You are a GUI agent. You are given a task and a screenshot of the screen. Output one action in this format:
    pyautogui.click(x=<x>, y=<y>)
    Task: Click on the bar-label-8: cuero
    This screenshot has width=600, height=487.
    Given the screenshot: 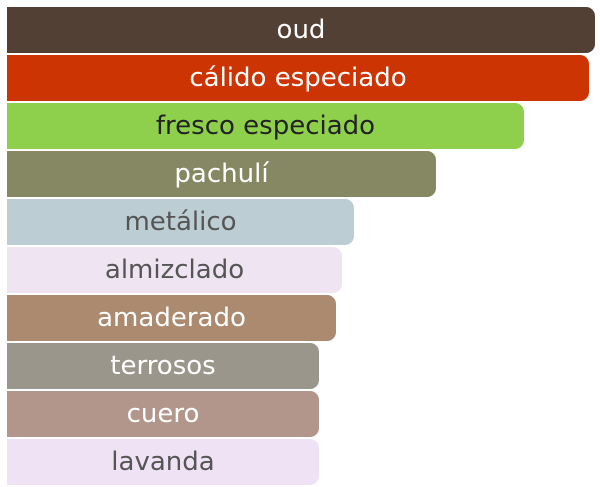 What is the action you would take?
    pyautogui.click(x=163, y=414)
    